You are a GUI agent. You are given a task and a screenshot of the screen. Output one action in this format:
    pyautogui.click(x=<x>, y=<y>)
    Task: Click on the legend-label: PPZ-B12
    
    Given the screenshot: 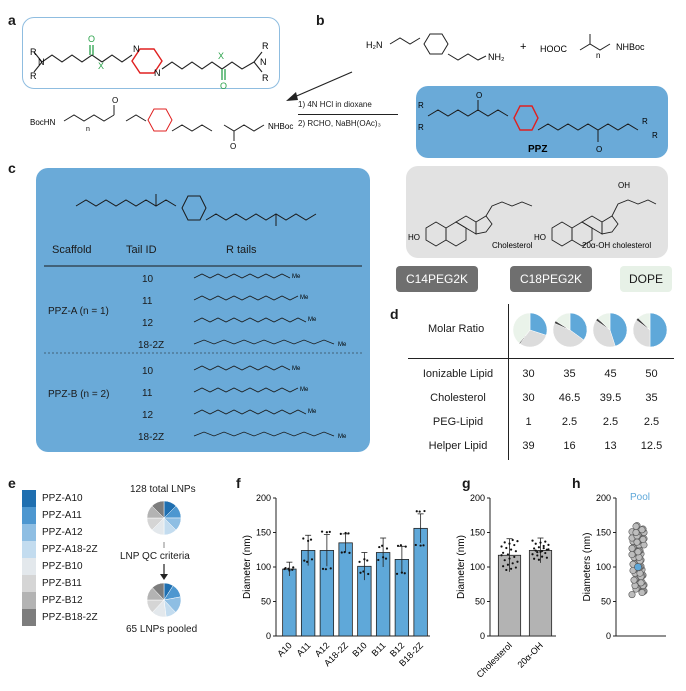 What is the action you would take?
    pyautogui.click(x=62, y=600)
    